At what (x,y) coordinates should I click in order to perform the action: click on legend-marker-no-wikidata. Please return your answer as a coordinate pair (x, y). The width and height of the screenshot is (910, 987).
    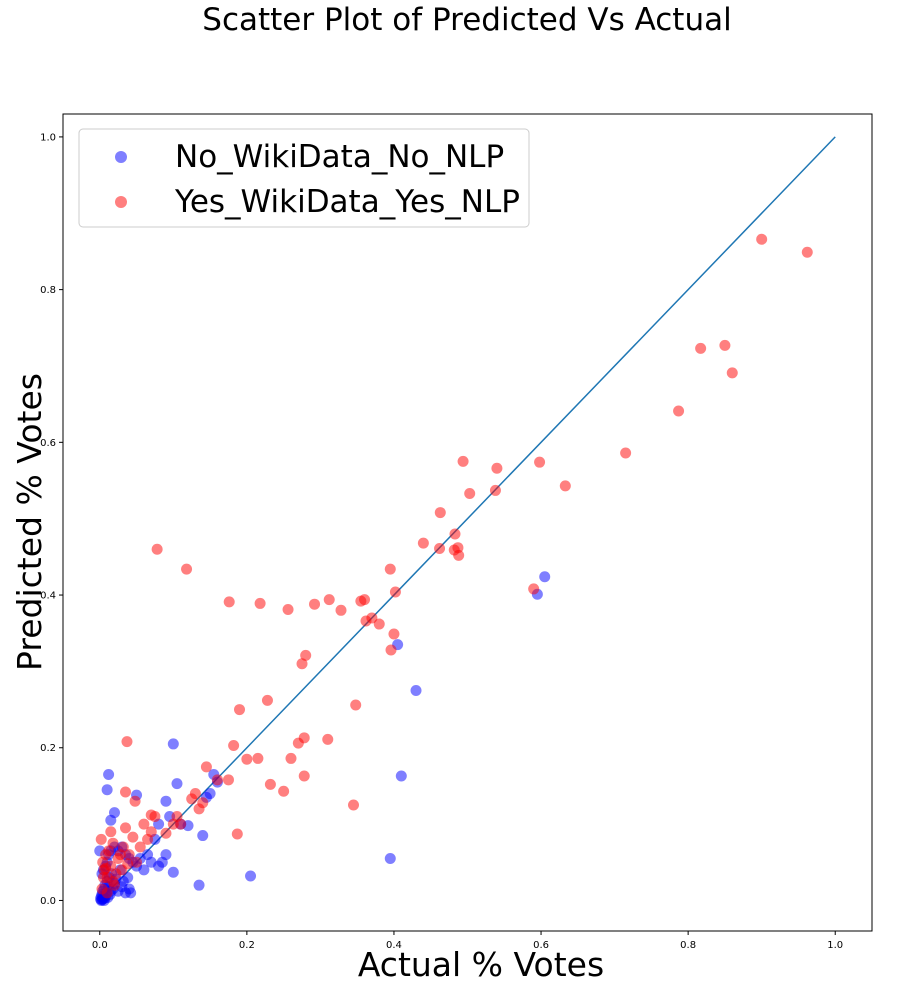
    Looking at the image, I should click on (121, 157).